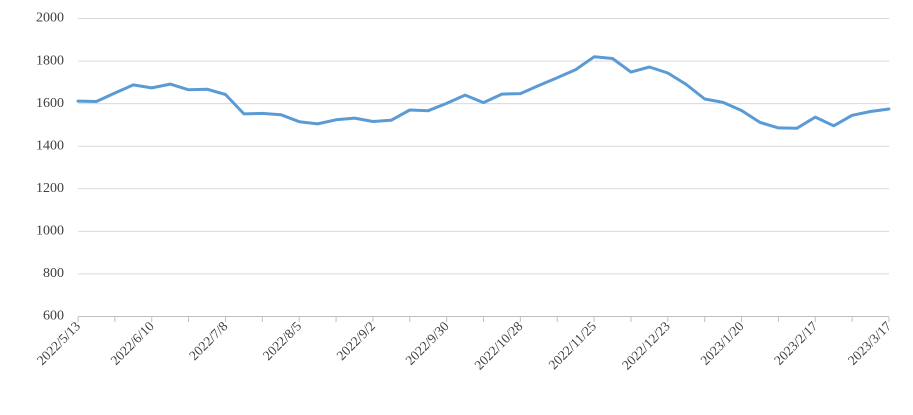 The width and height of the screenshot is (913, 415). I want to click on y-axis-tick-label: 800, so click(53, 273).